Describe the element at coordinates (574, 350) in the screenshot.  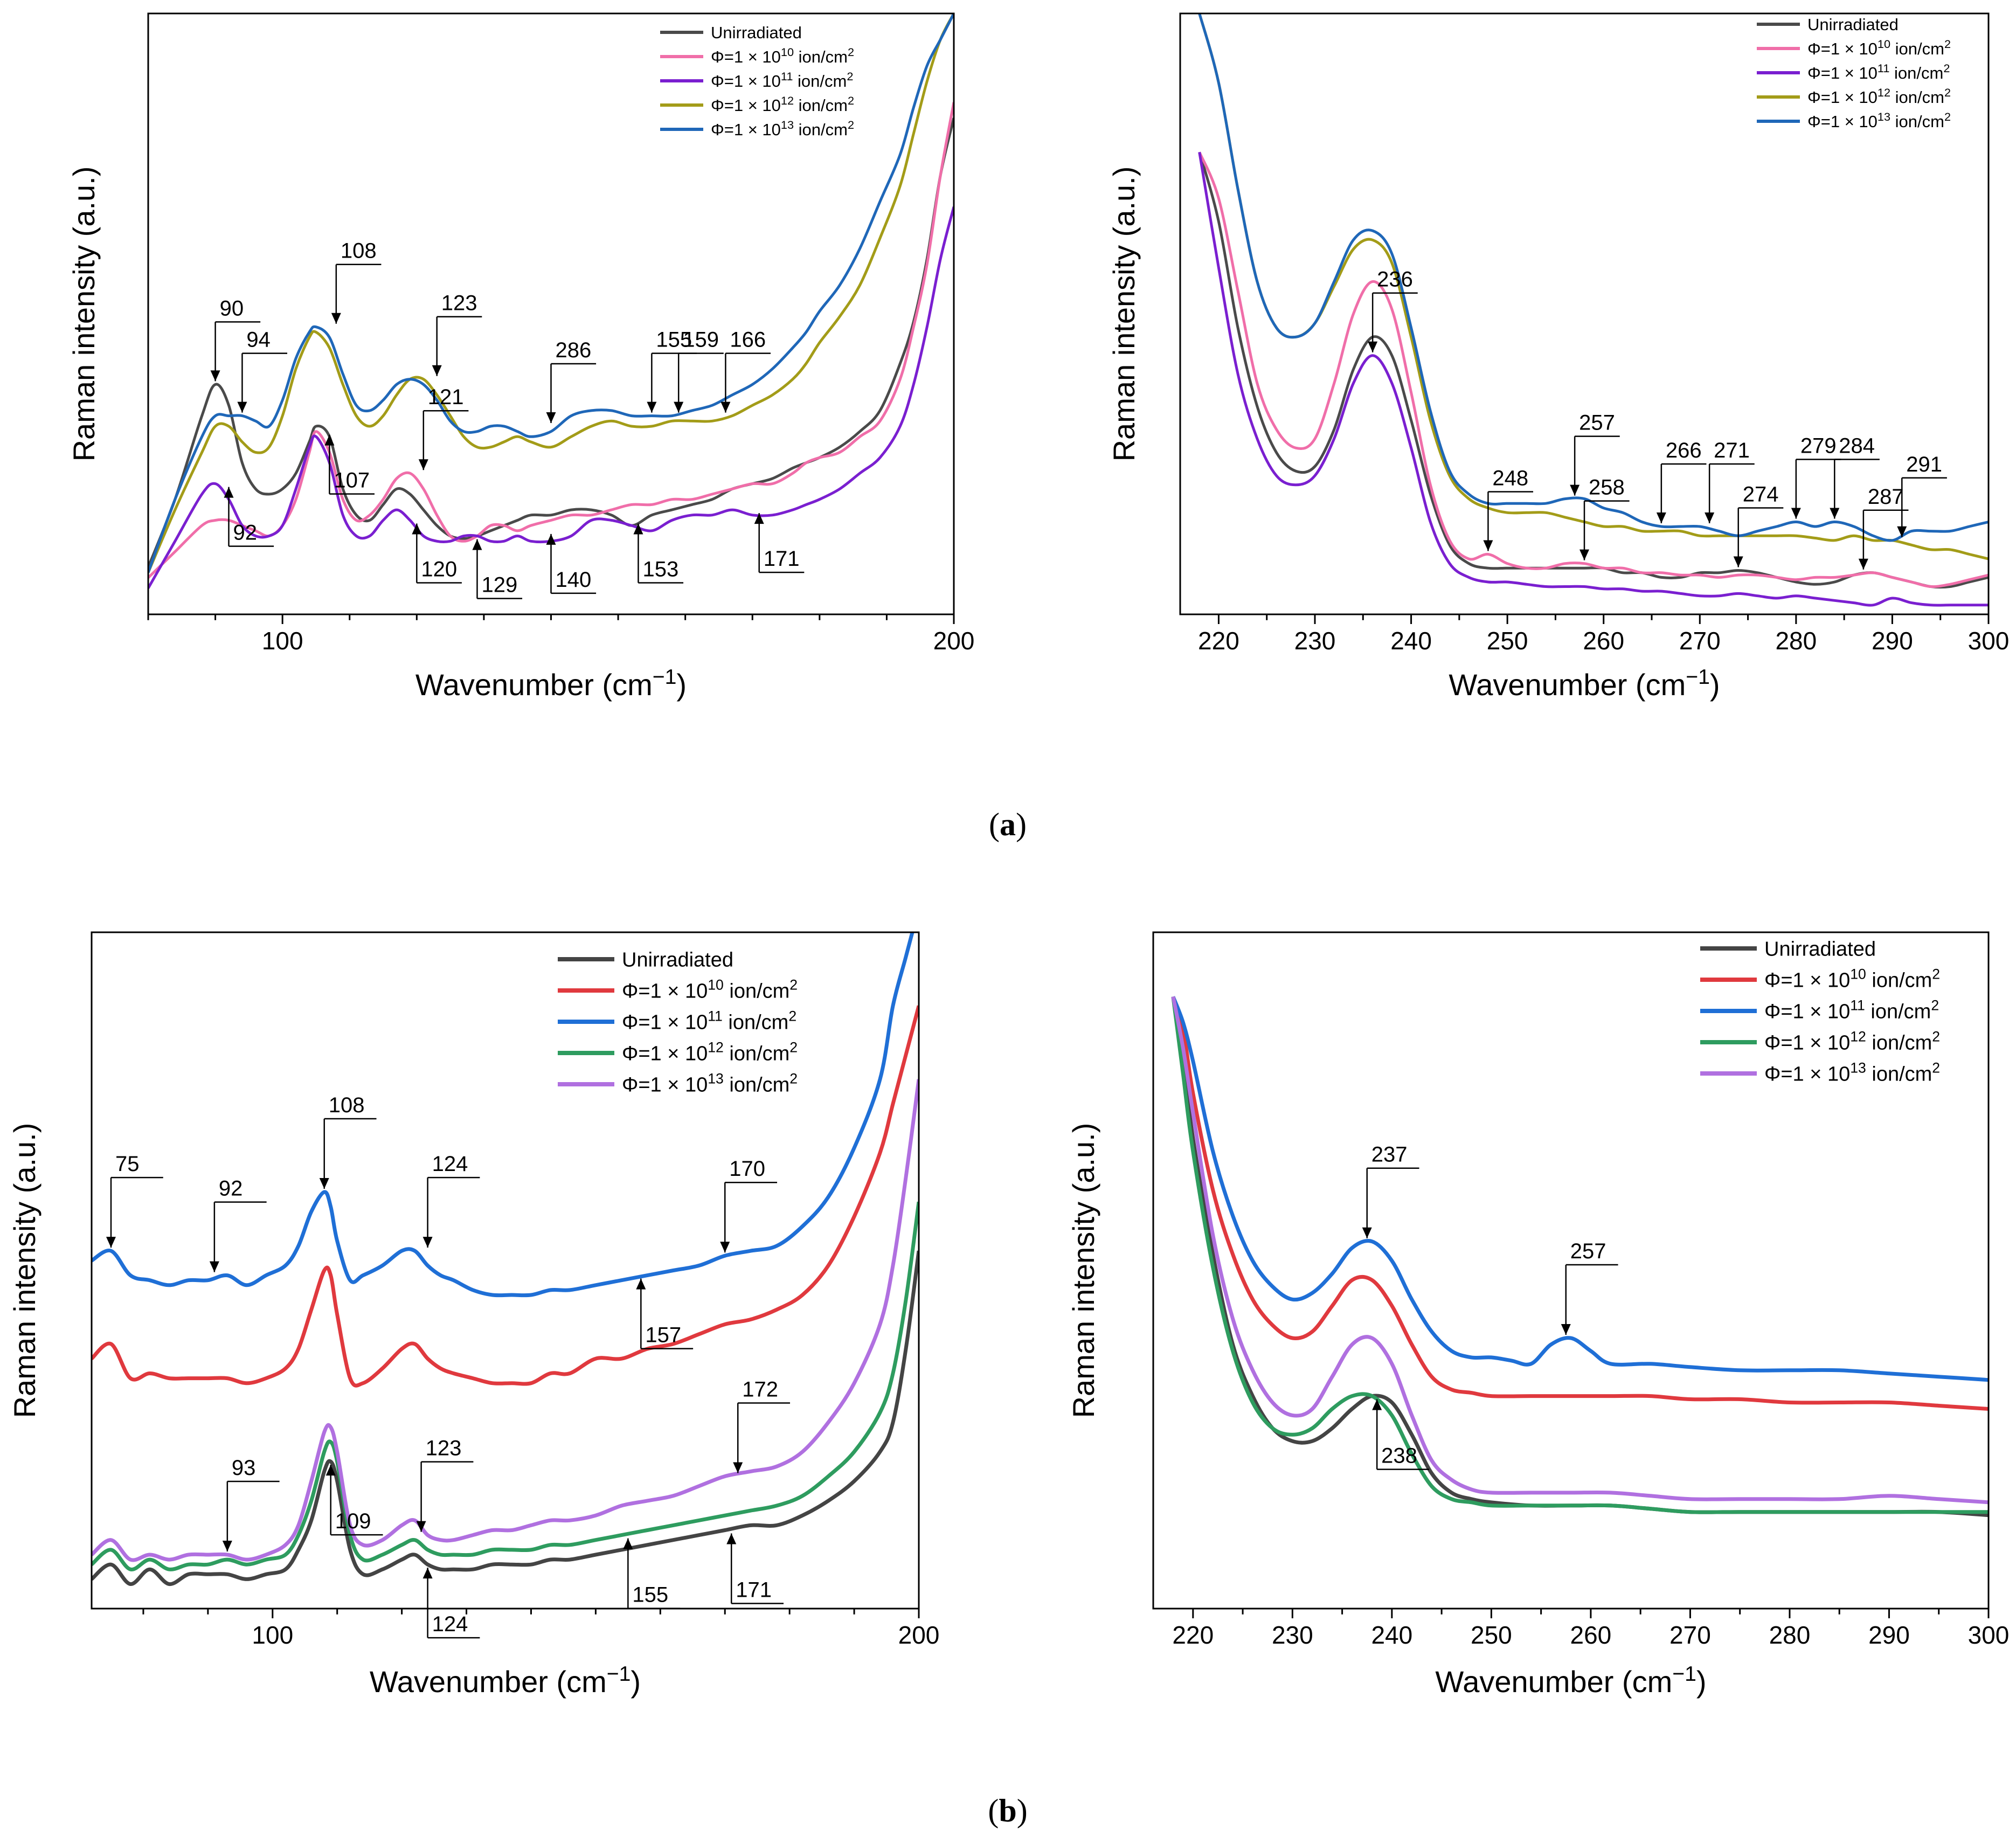
I see `peak-label: 286` at that location.